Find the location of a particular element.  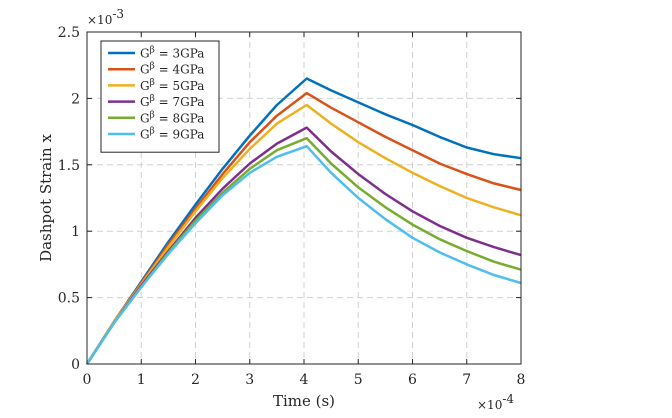

y-tick-label: 2.5 is located at coordinates (69, 33).